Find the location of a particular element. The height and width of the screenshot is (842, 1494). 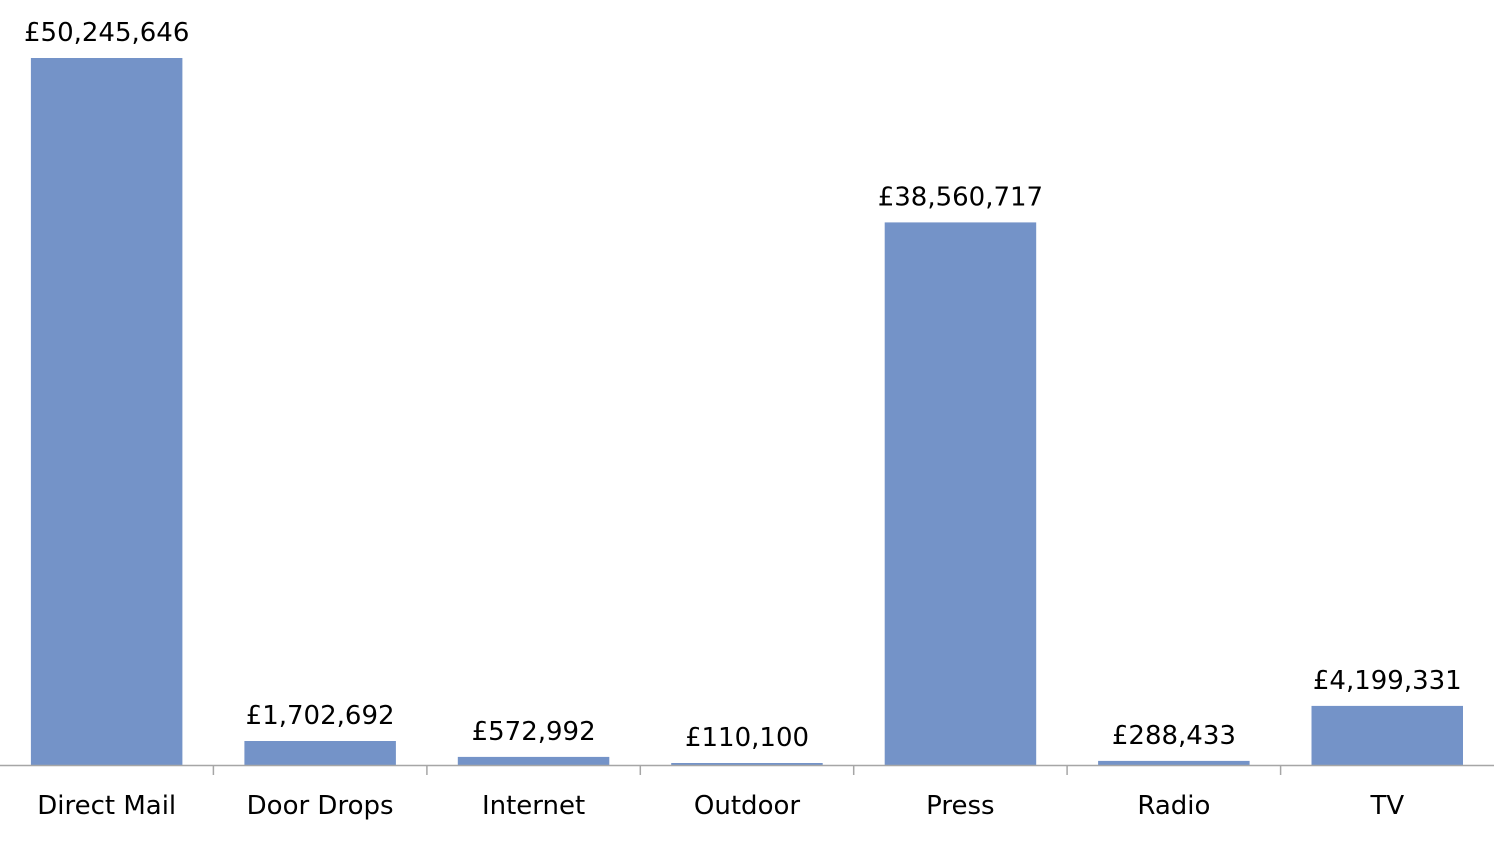

data-label: £50,245,646 is located at coordinates (106, 33).